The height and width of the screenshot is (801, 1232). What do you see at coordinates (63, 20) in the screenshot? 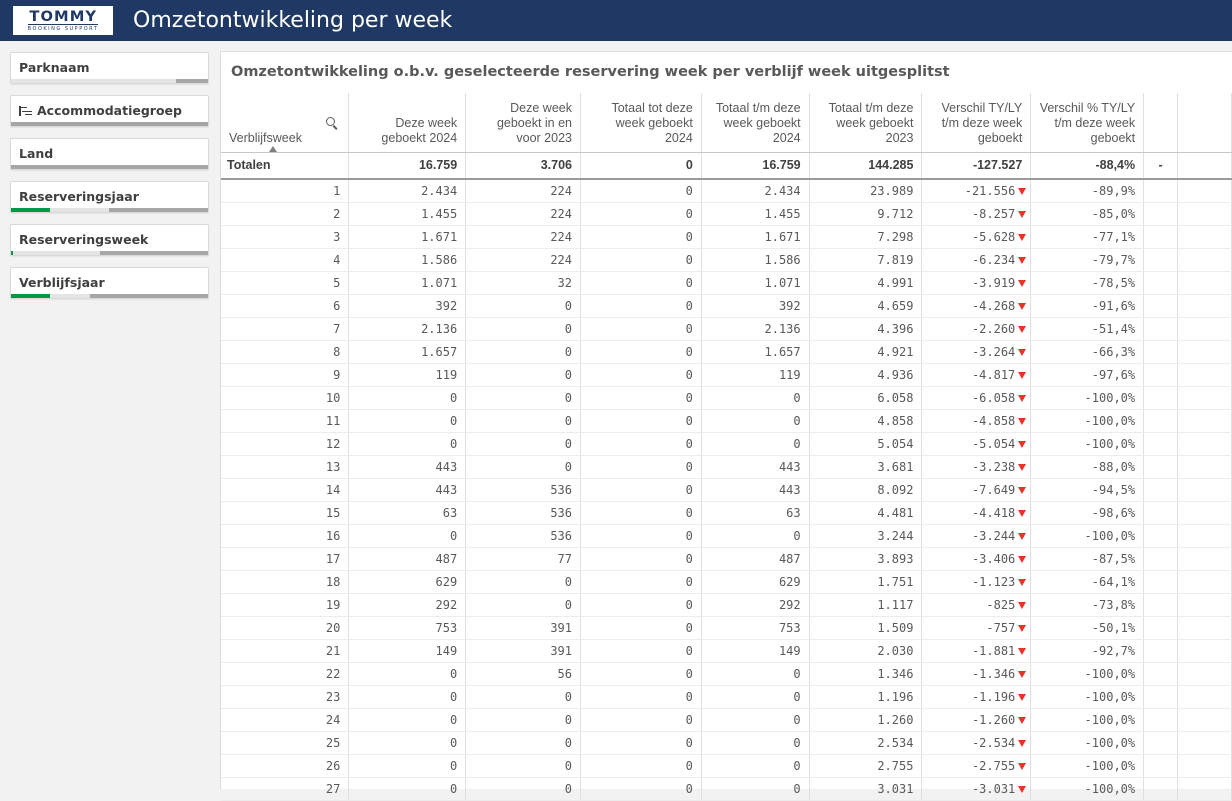
I see `tommy-logo: TOMMY BOOKING SUPPORT` at bounding box center [63, 20].